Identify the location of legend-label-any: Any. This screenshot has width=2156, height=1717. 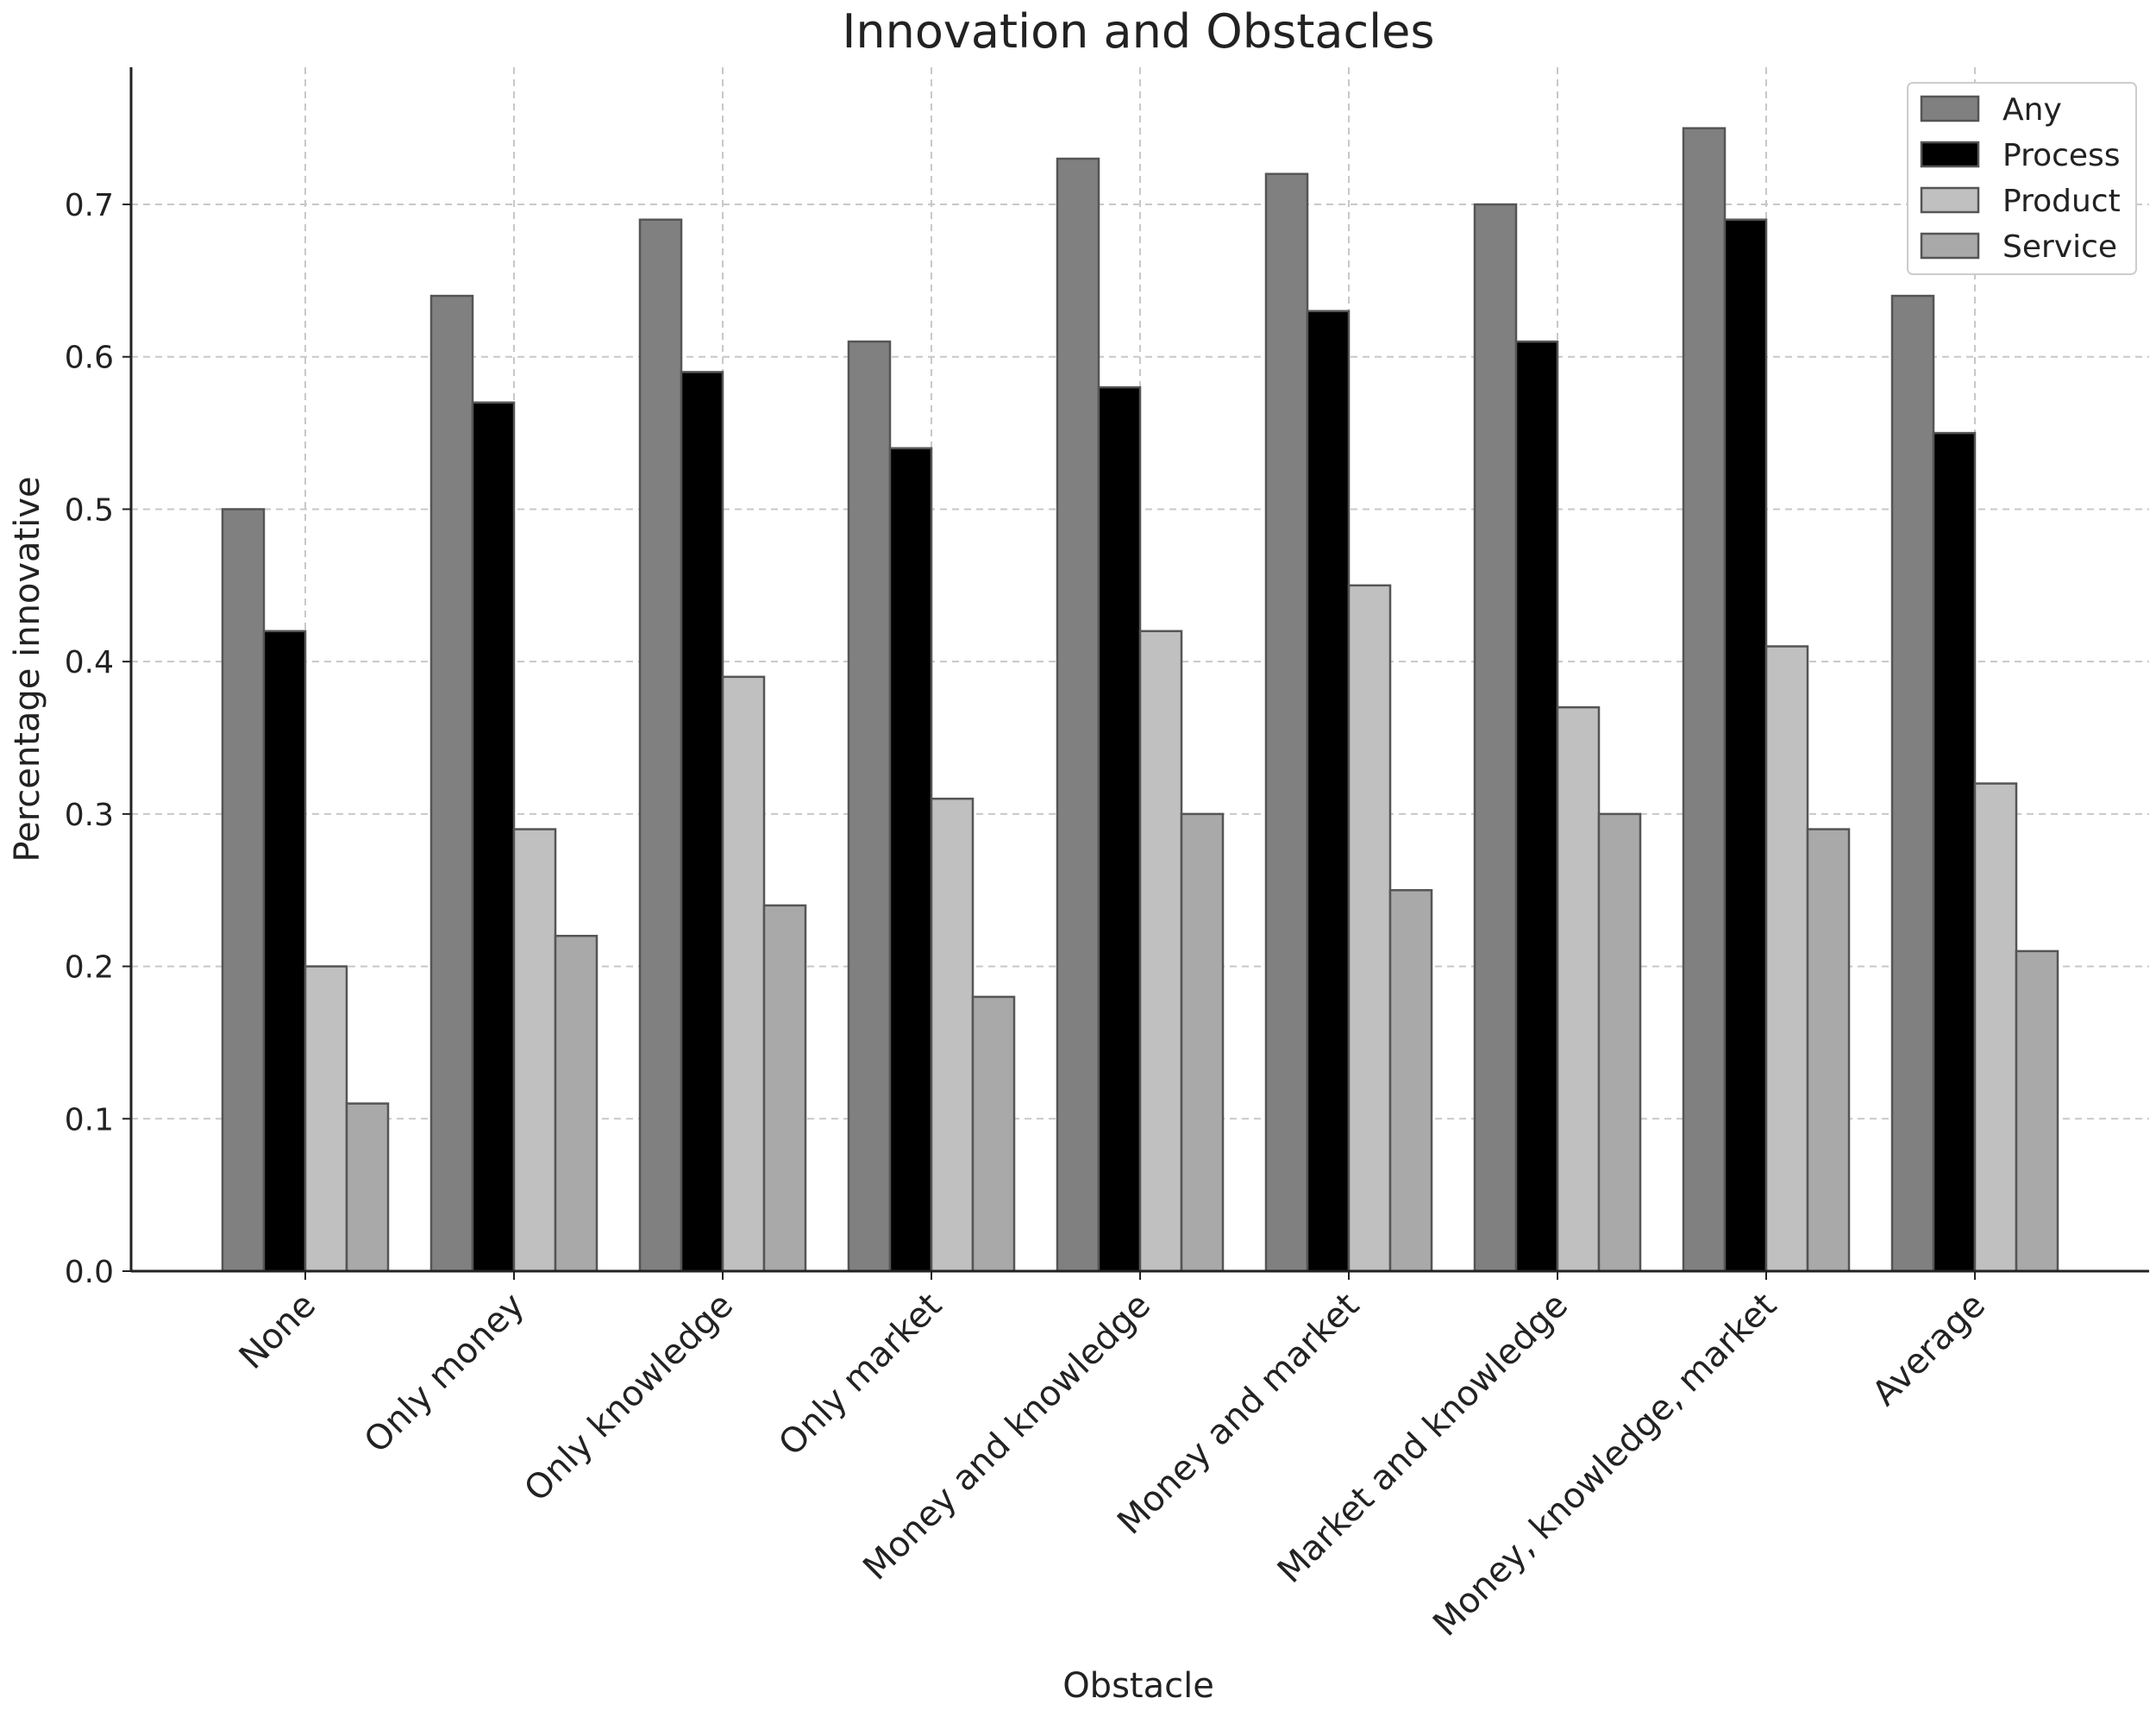
(2032, 110).